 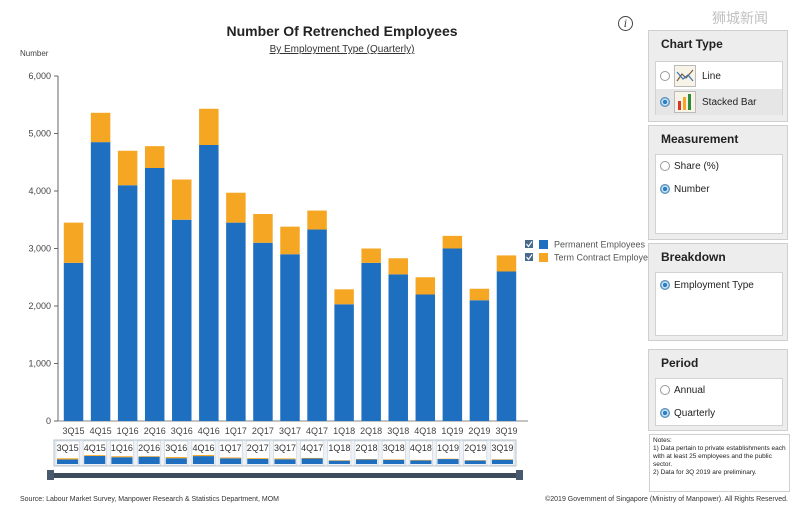 What do you see at coordinates (425, 286) in the screenshot?
I see `bar-term-contract-4Q18` at bounding box center [425, 286].